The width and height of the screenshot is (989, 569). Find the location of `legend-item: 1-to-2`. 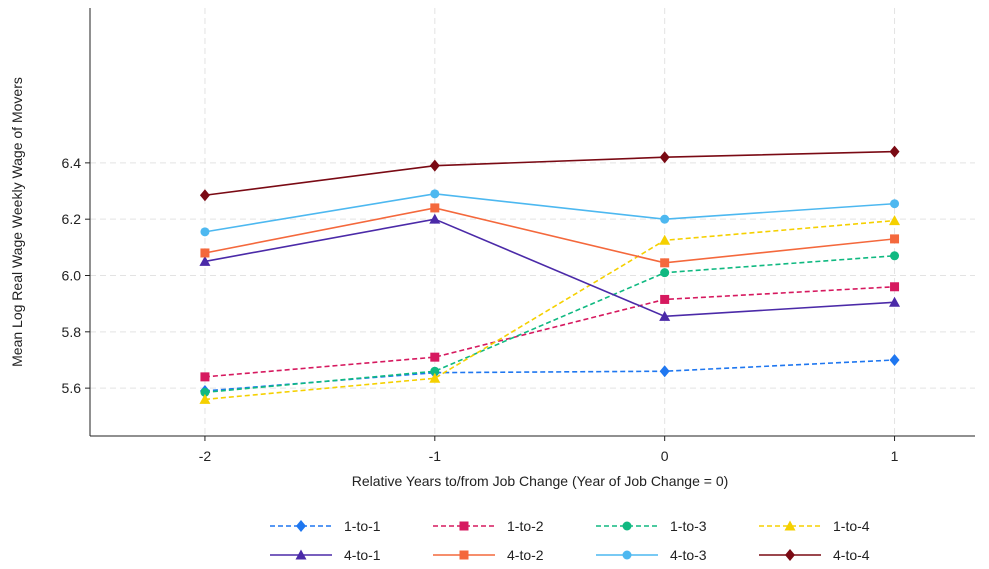

legend-item: 1-to-2 is located at coordinates (488, 526).